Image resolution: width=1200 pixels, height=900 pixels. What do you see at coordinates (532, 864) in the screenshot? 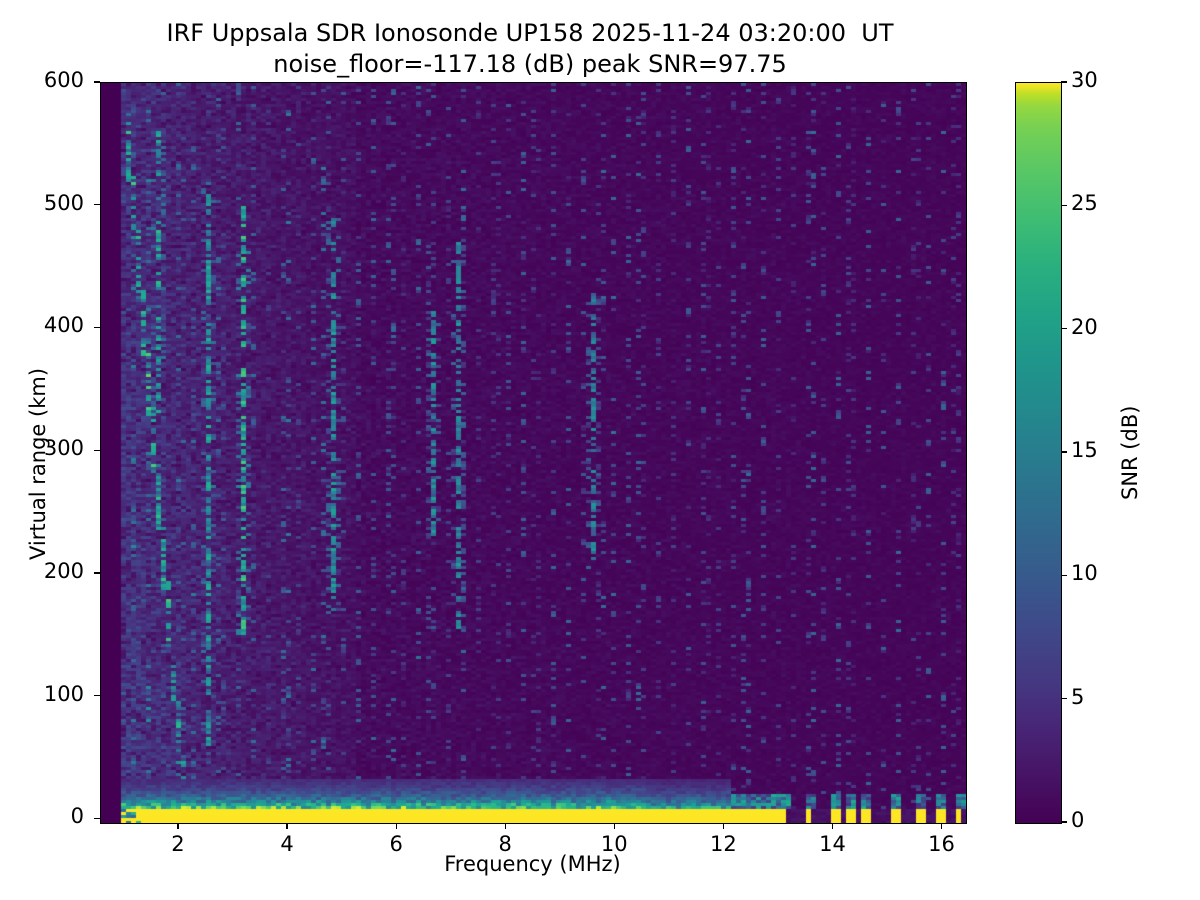
I see `x-axis-label: Frequency (MHz)` at bounding box center [532, 864].